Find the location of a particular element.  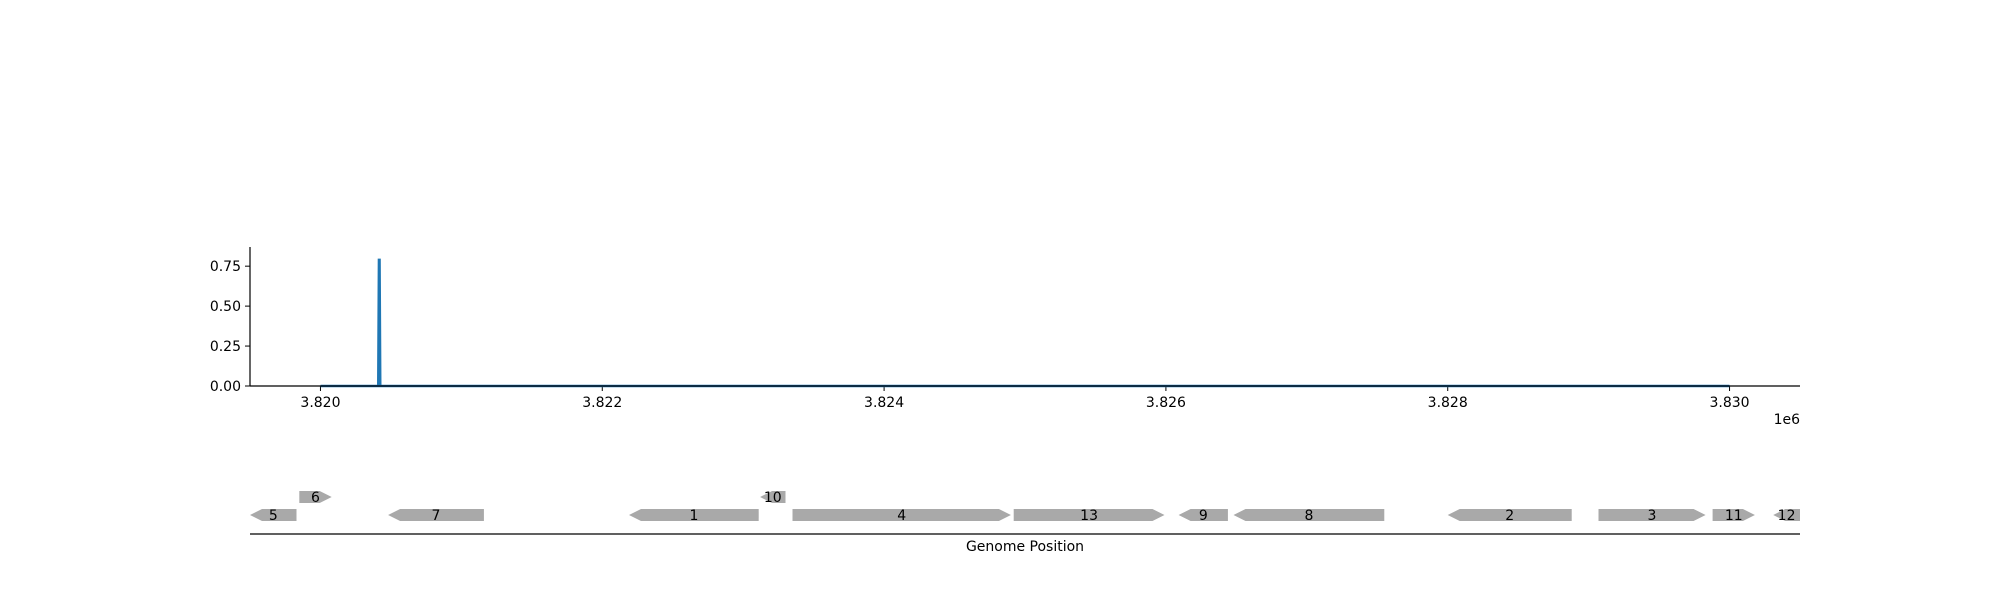

gene-label: 9 is located at coordinates (1203, 516).